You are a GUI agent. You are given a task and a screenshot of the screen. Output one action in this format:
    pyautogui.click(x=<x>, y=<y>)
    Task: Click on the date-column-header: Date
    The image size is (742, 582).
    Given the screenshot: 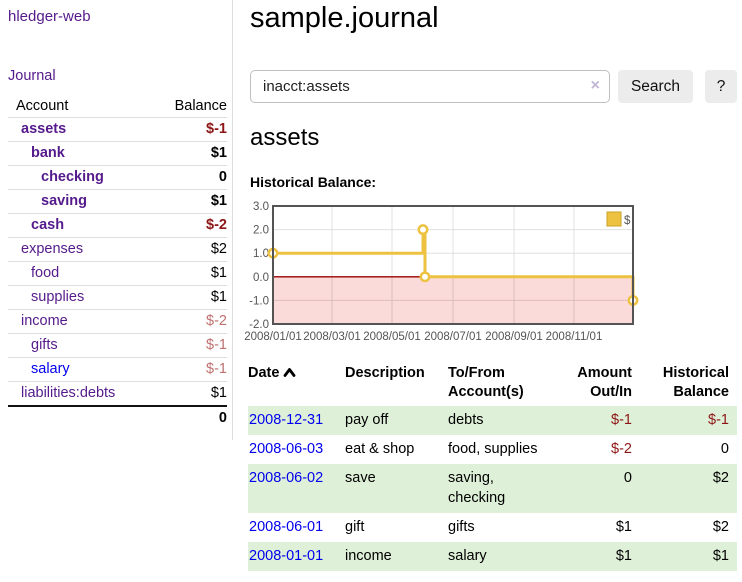 What is the action you would take?
    pyautogui.click(x=296, y=384)
    